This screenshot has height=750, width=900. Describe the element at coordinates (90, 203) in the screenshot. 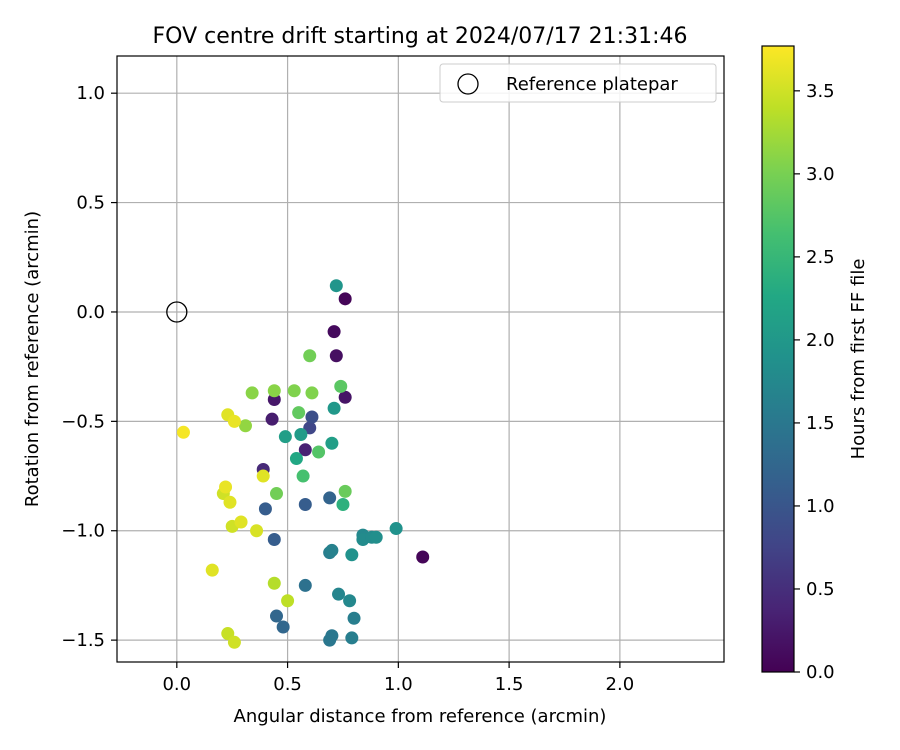

I see `y-tick-label: 0.5` at that location.